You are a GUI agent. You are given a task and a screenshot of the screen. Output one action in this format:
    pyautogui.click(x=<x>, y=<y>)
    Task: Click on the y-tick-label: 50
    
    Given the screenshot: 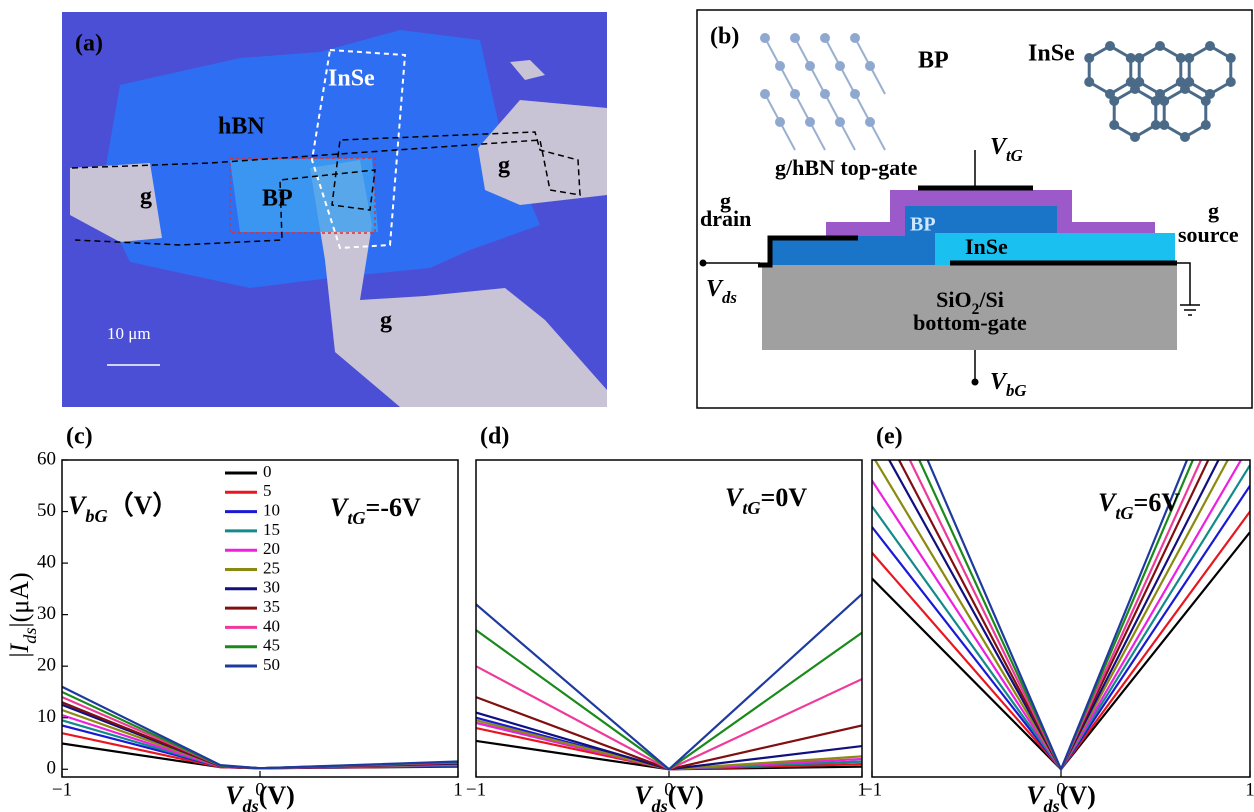 What is the action you would take?
    pyautogui.click(x=46, y=510)
    